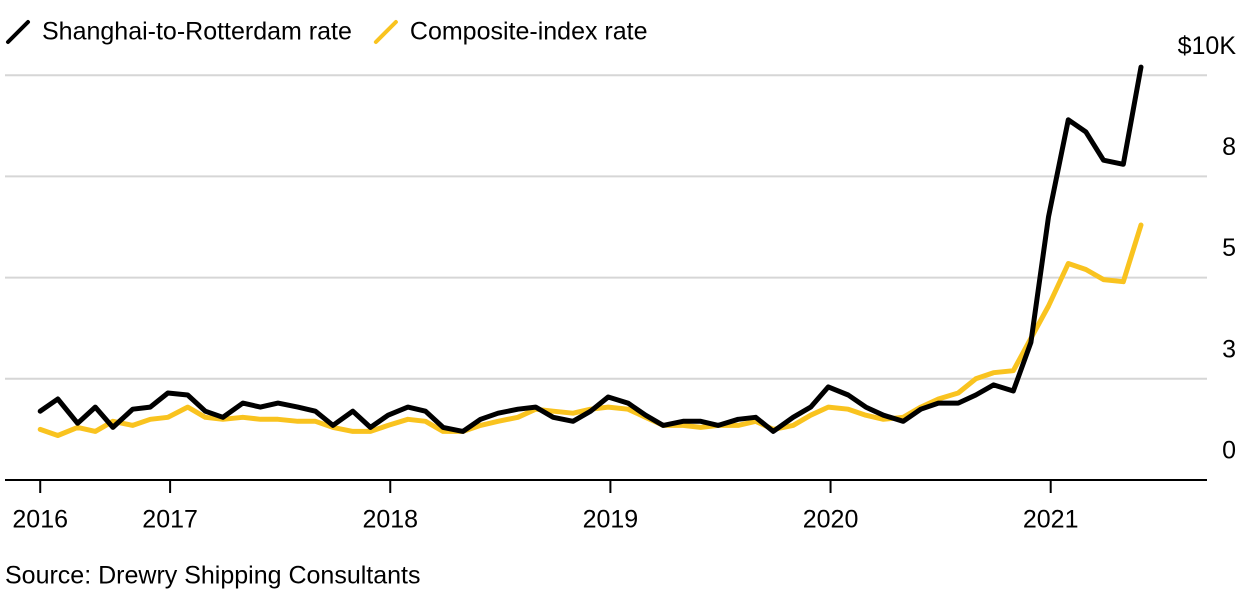 The height and width of the screenshot is (596, 1246). I want to click on legend-label: Shanghai-to-Rotterdam rate, so click(197, 32).